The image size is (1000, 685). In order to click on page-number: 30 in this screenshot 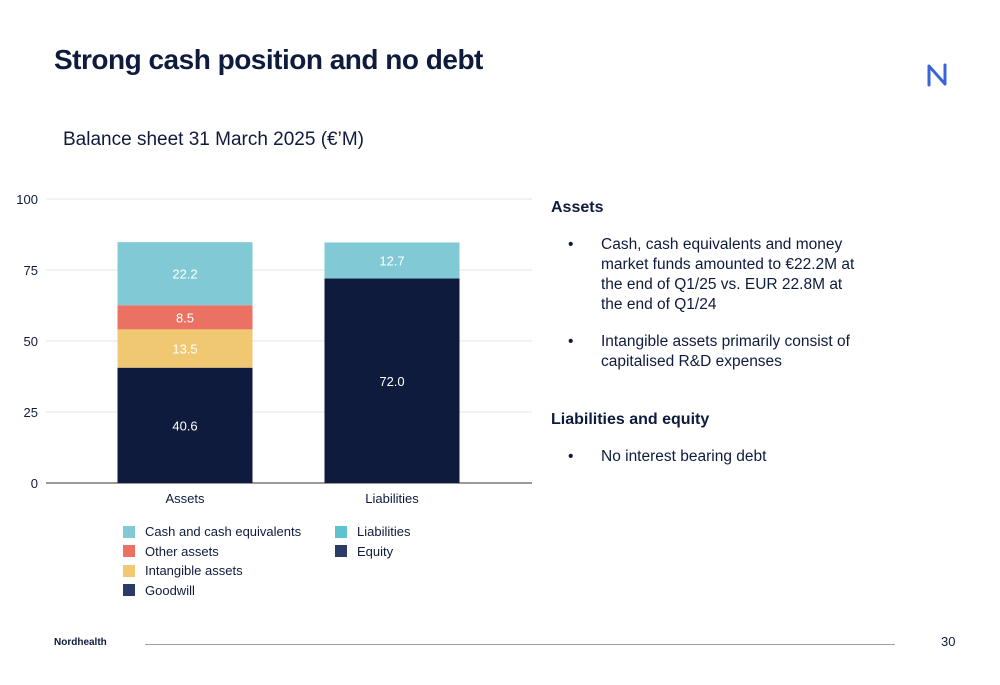, I will do `click(948, 641)`.